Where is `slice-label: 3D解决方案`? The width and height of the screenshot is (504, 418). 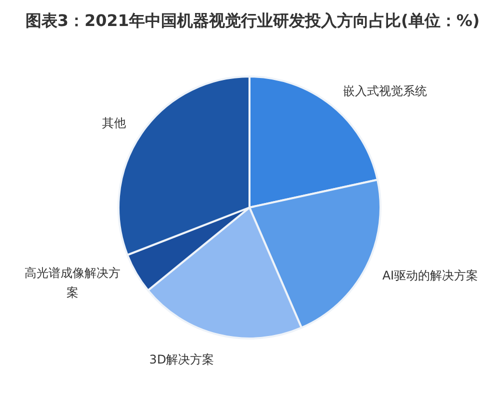
slice-label: 3D解决方案 is located at coordinates (181, 359).